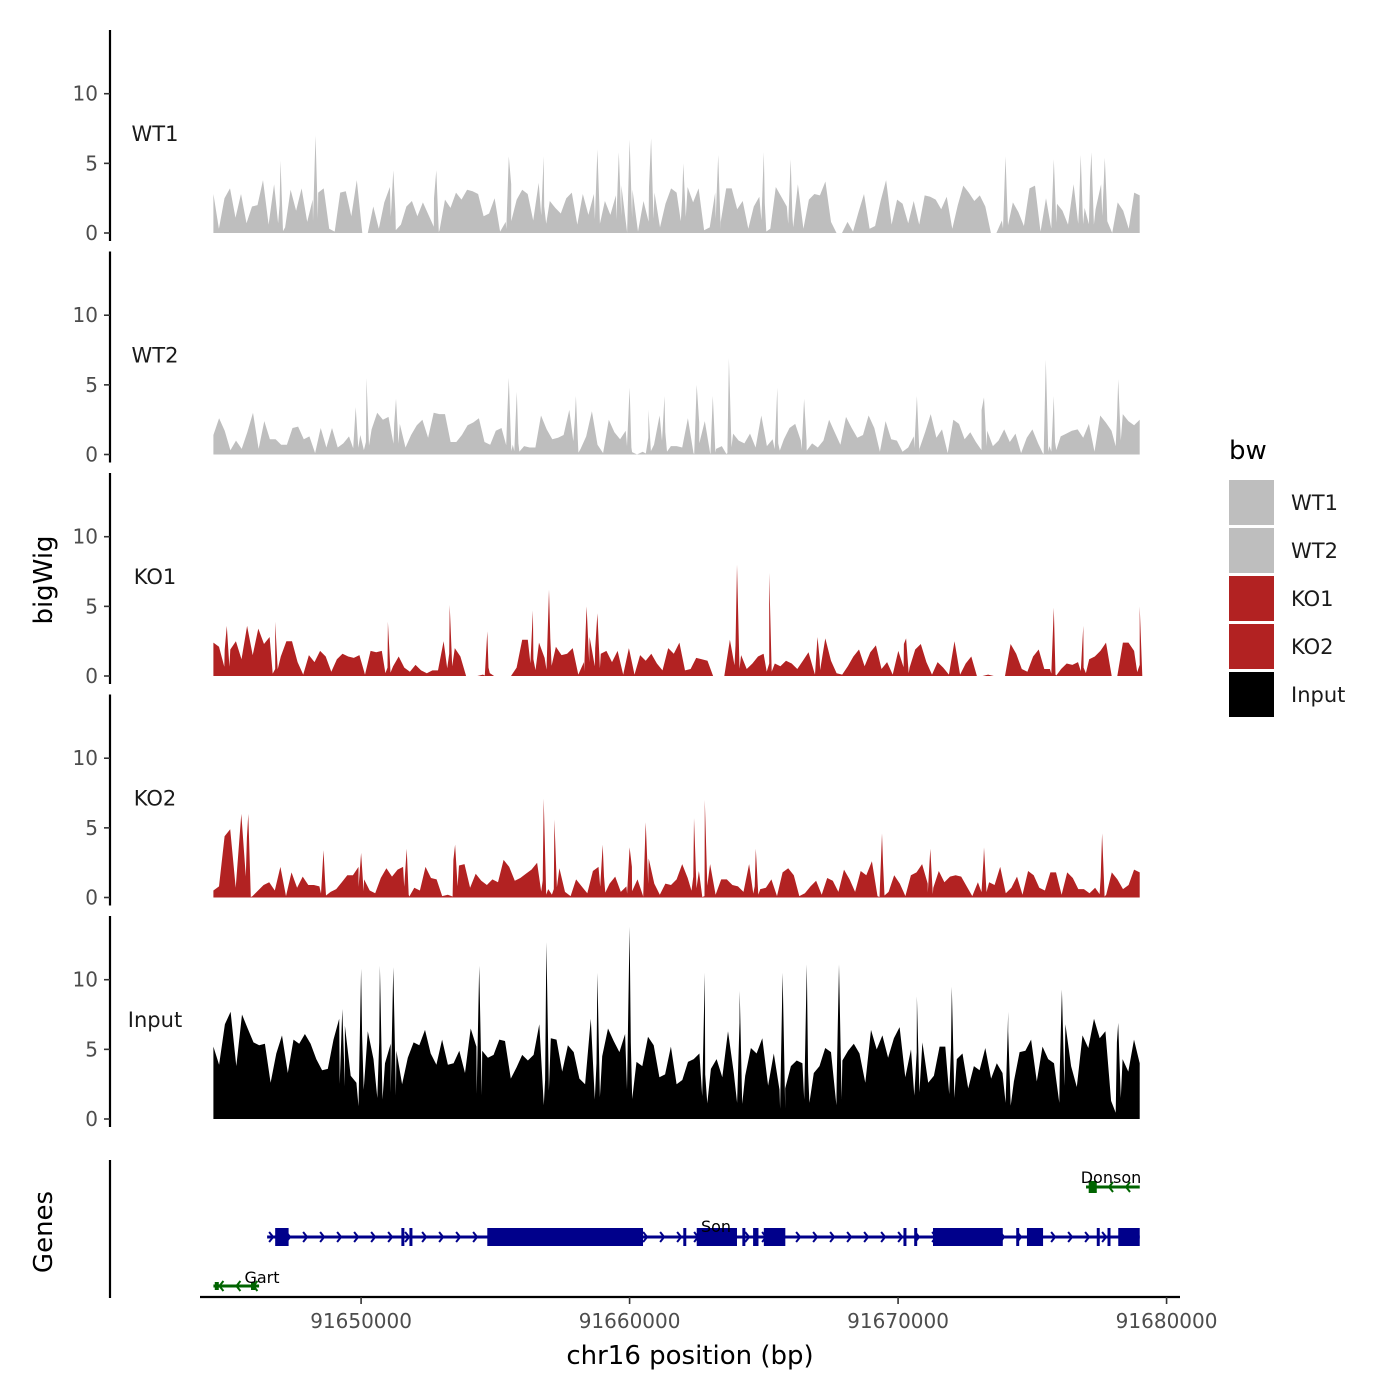 The height and width of the screenshot is (1400, 1400). What do you see at coordinates (1251, 502) in the screenshot?
I see `legend-key-wt1` at bounding box center [1251, 502].